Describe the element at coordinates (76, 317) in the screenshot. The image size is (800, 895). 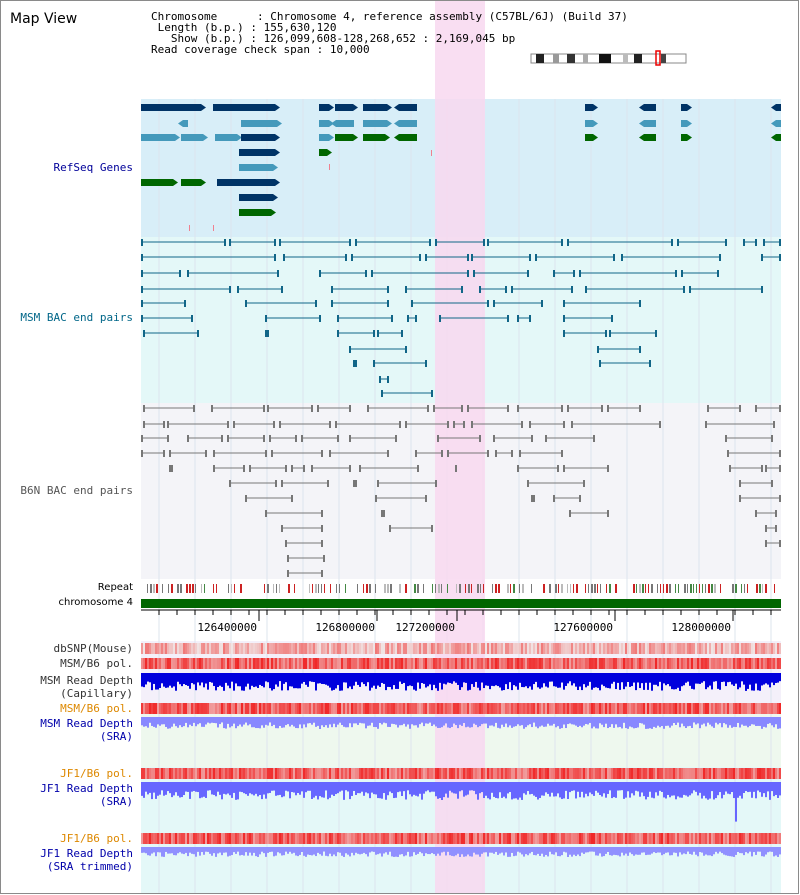
I see `track-label-msm-bac: MSM BAC end pairs` at that location.